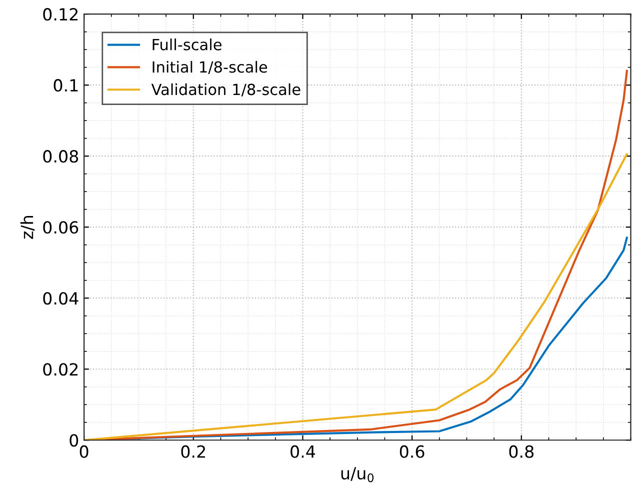  What do you see at coordinates (74, 440) in the screenshot?
I see `y-tick-label: 0` at bounding box center [74, 440].